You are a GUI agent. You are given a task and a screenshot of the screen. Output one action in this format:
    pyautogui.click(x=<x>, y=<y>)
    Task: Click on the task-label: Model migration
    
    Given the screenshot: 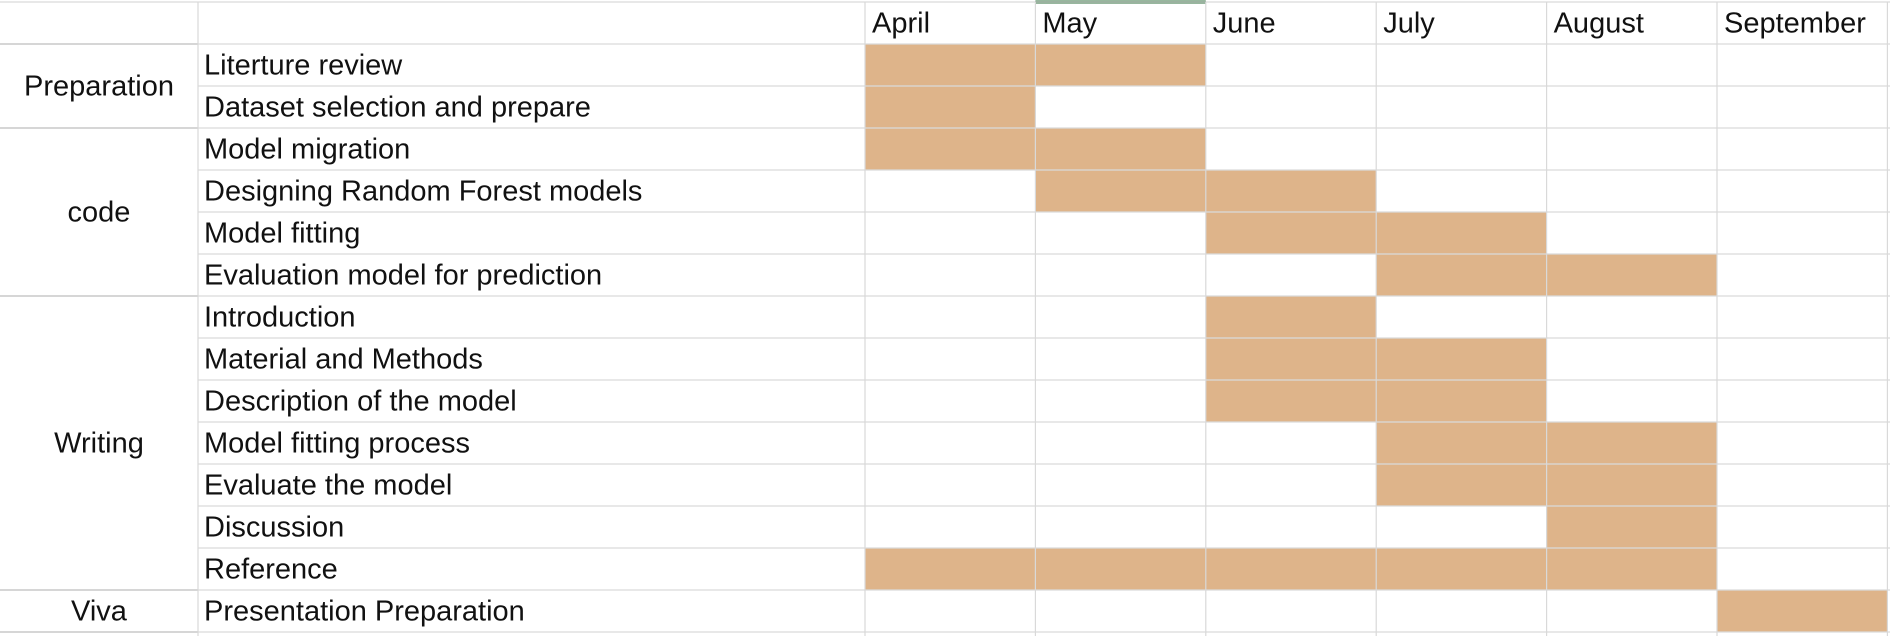 What is the action you would take?
    pyautogui.click(x=307, y=150)
    